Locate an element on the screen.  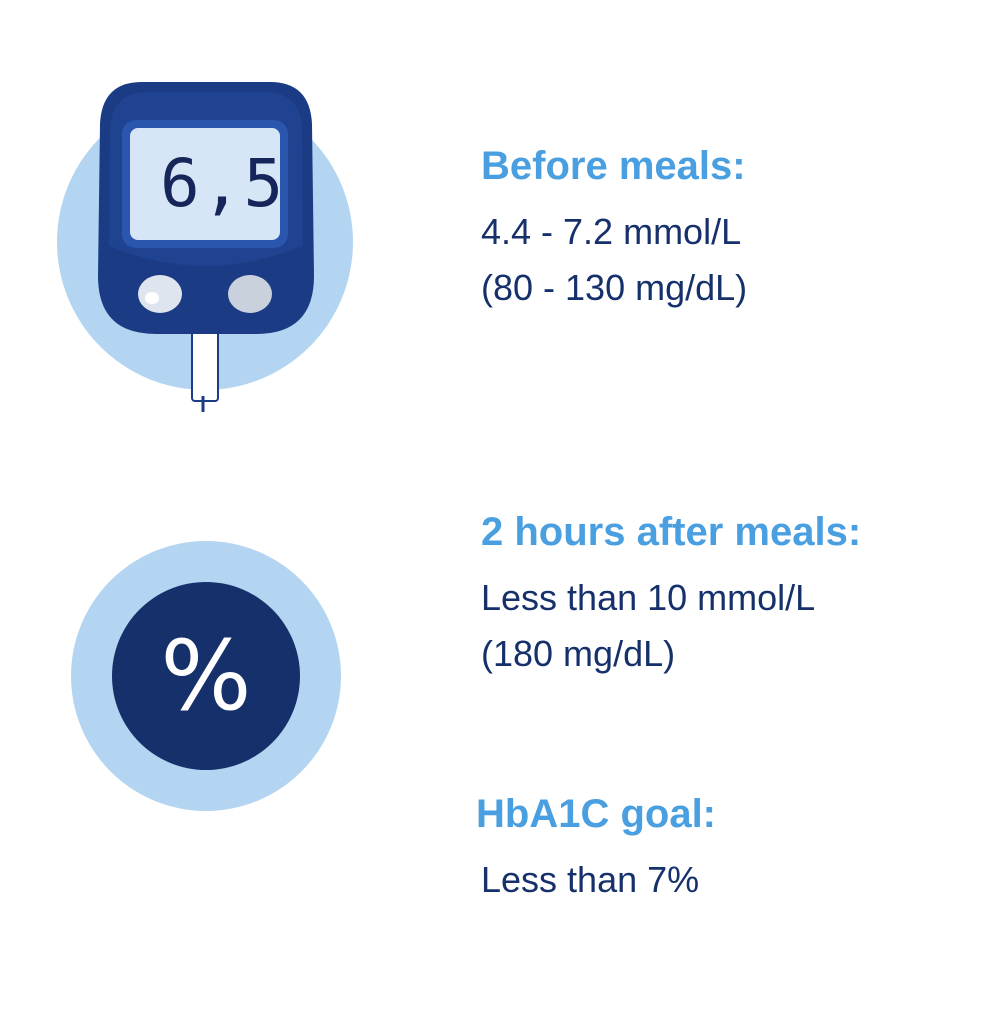
before-meals-heading: Before meals: is located at coordinates (613, 166).